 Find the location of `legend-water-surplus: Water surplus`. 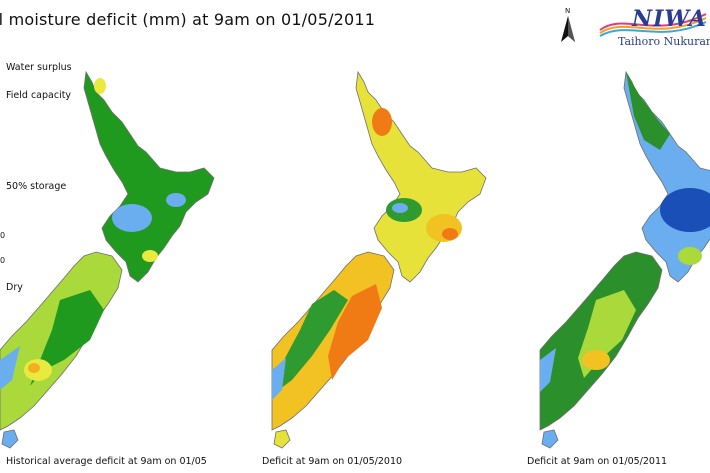

legend-water-surplus: Water surplus is located at coordinates (39, 67).